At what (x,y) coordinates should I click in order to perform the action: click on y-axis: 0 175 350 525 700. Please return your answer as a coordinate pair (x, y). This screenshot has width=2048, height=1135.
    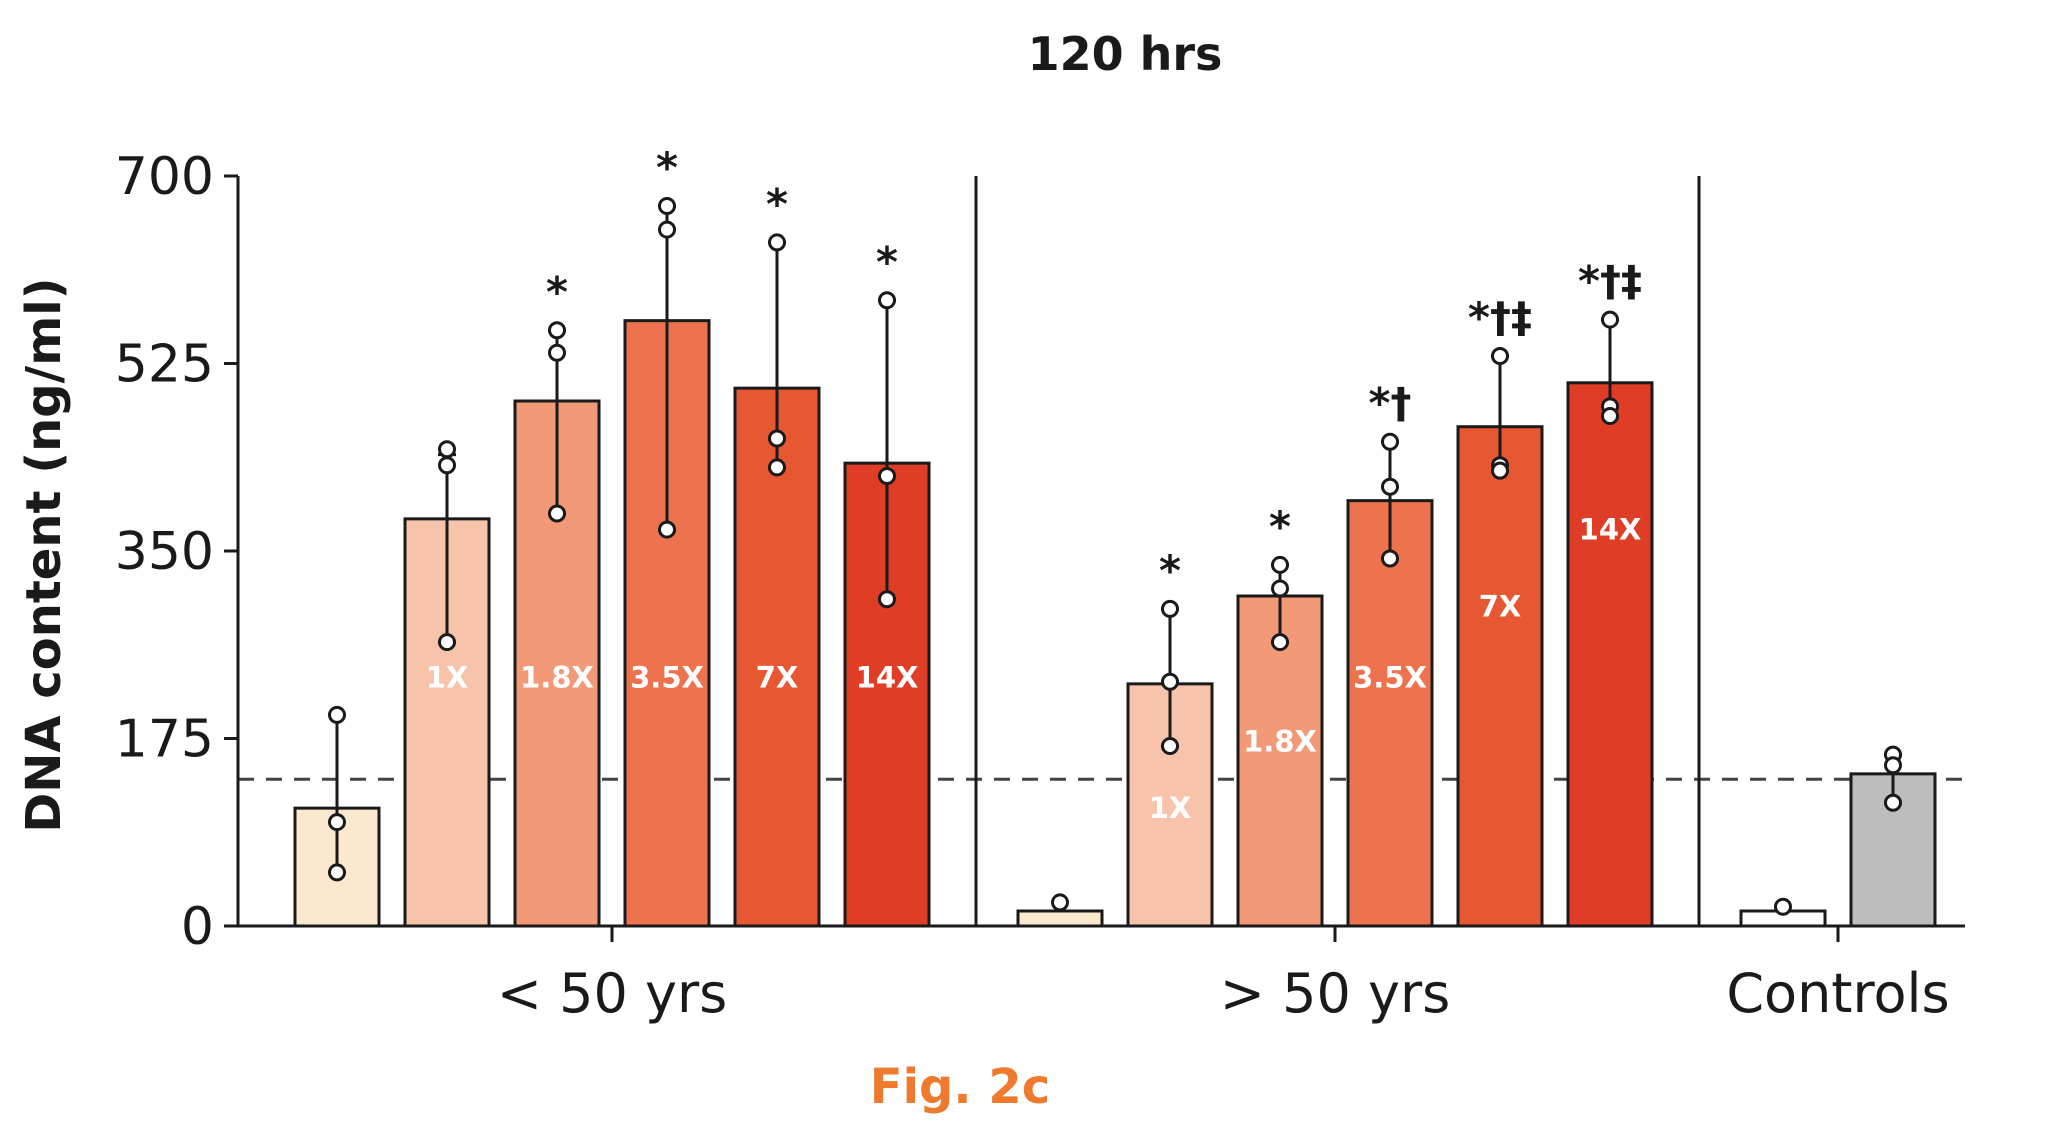
    Looking at the image, I should click on (176, 552).